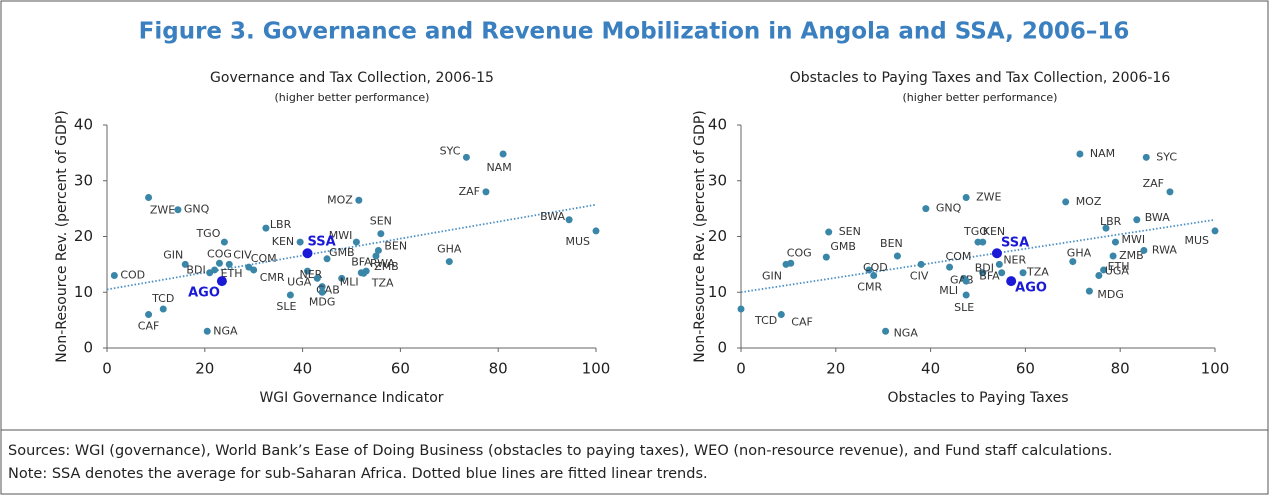  What do you see at coordinates (596, 369) in the screenshot?
I see `x-tick-label: 100` at bounding box center [596, 369].